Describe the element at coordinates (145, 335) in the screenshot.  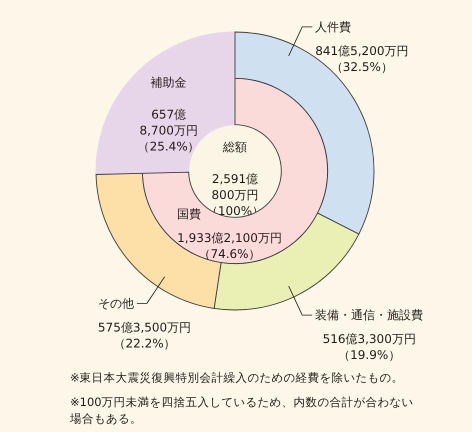
I see `data-label: 575億3,500万円（22.2%）` at that location.